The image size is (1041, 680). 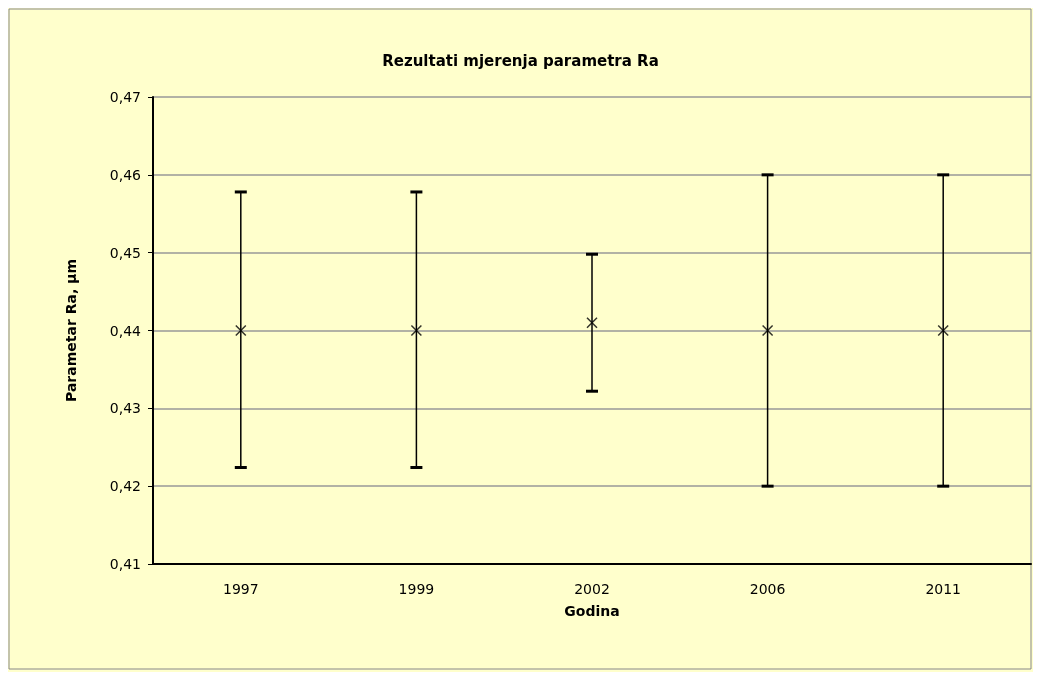 What do you see at coordinates (520, 60) in the screenshot?
I see `chart-title: Rezultati mjerenja parametra Ra` at bounding box center [520, 60].